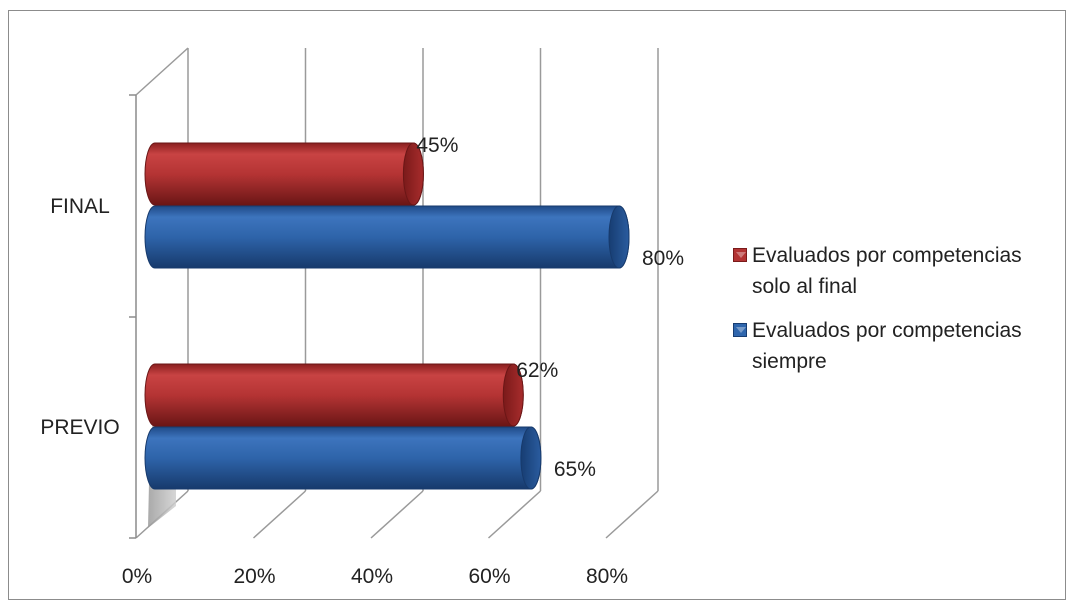 The image size is (1077, 607). I want to click on category-label: PREVIO, so click(79, 427).